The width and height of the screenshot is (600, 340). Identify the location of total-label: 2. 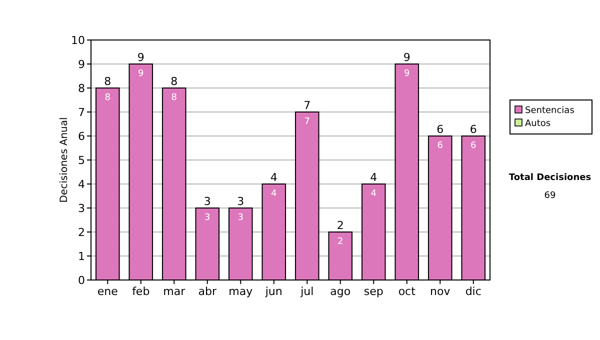
(340, 225).